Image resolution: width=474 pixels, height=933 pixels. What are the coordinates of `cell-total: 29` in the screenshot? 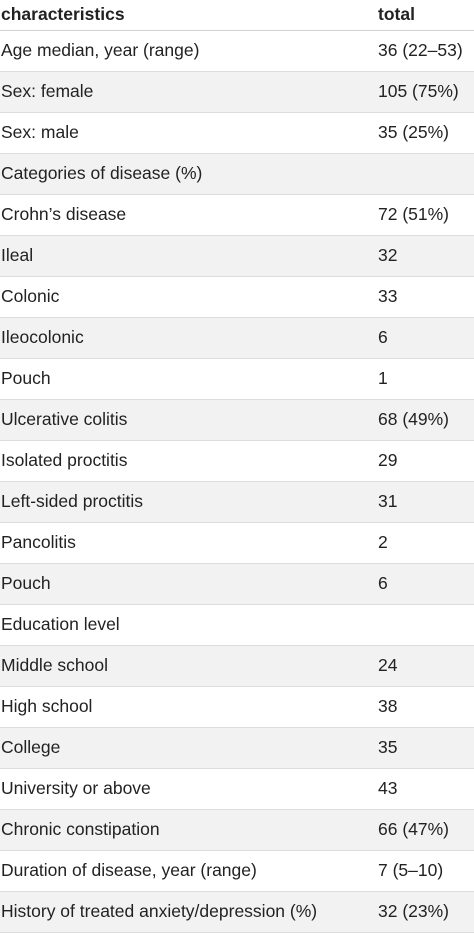 It's located at (388, 460).